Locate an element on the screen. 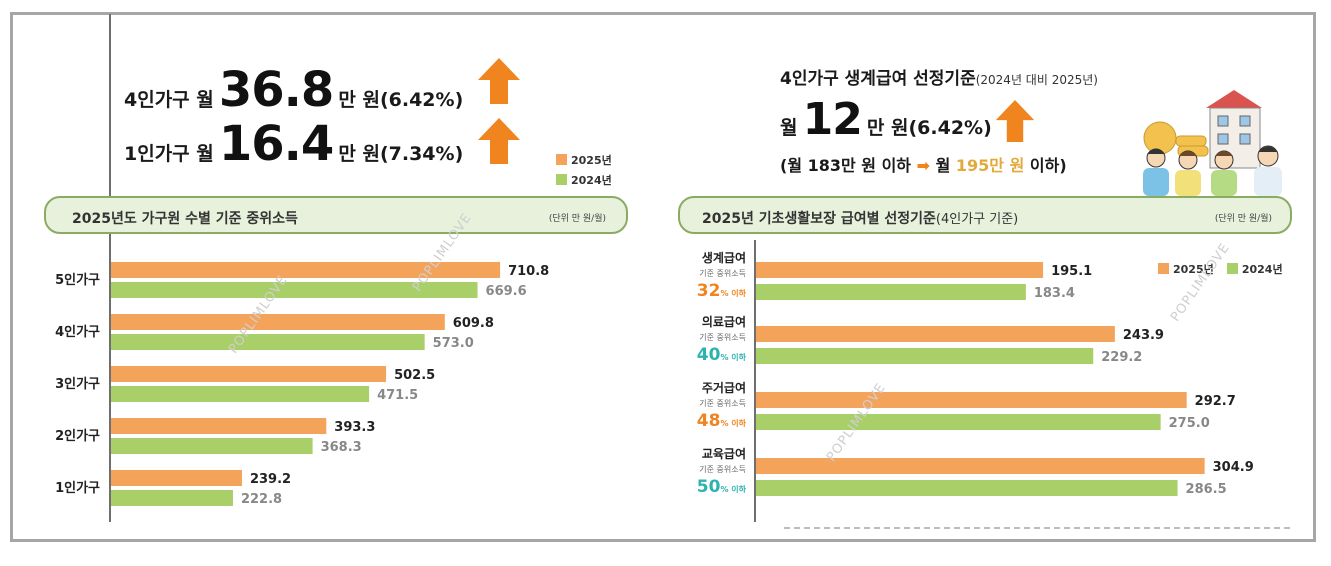 Image resolution: width=1331 pixels, height=566 pixels. stat-value: 16.4 is located at coordinates (276, 144).